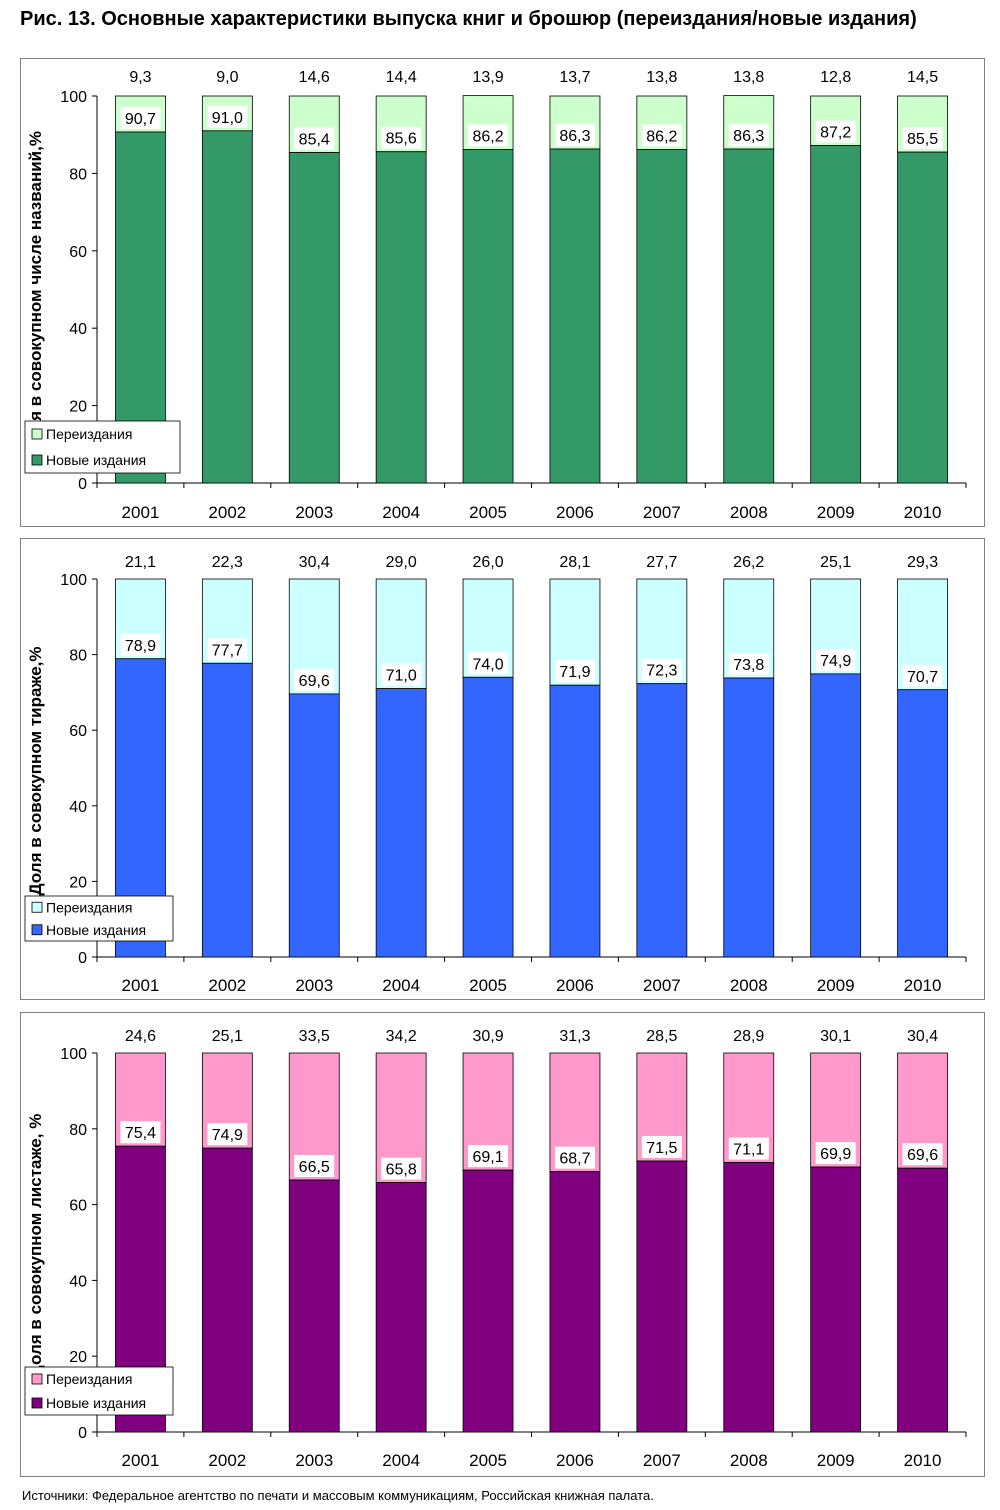  Describe the element at coordinates (227, 512) in the screenshot. I see `x-tick-label: 2002` at that location.